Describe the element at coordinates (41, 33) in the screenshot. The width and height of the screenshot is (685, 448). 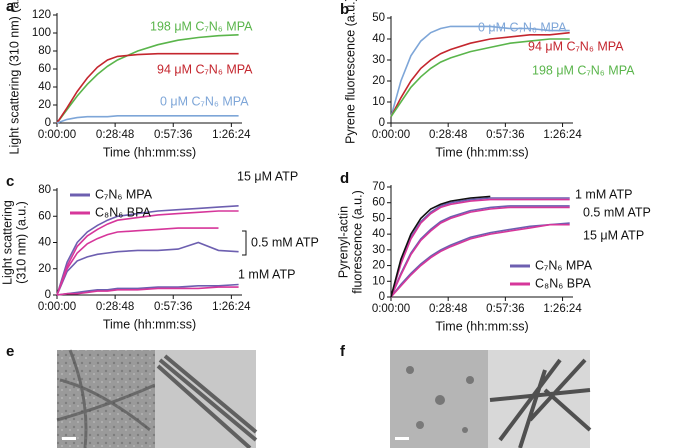
I see `y-tick-label: 100` at that location.